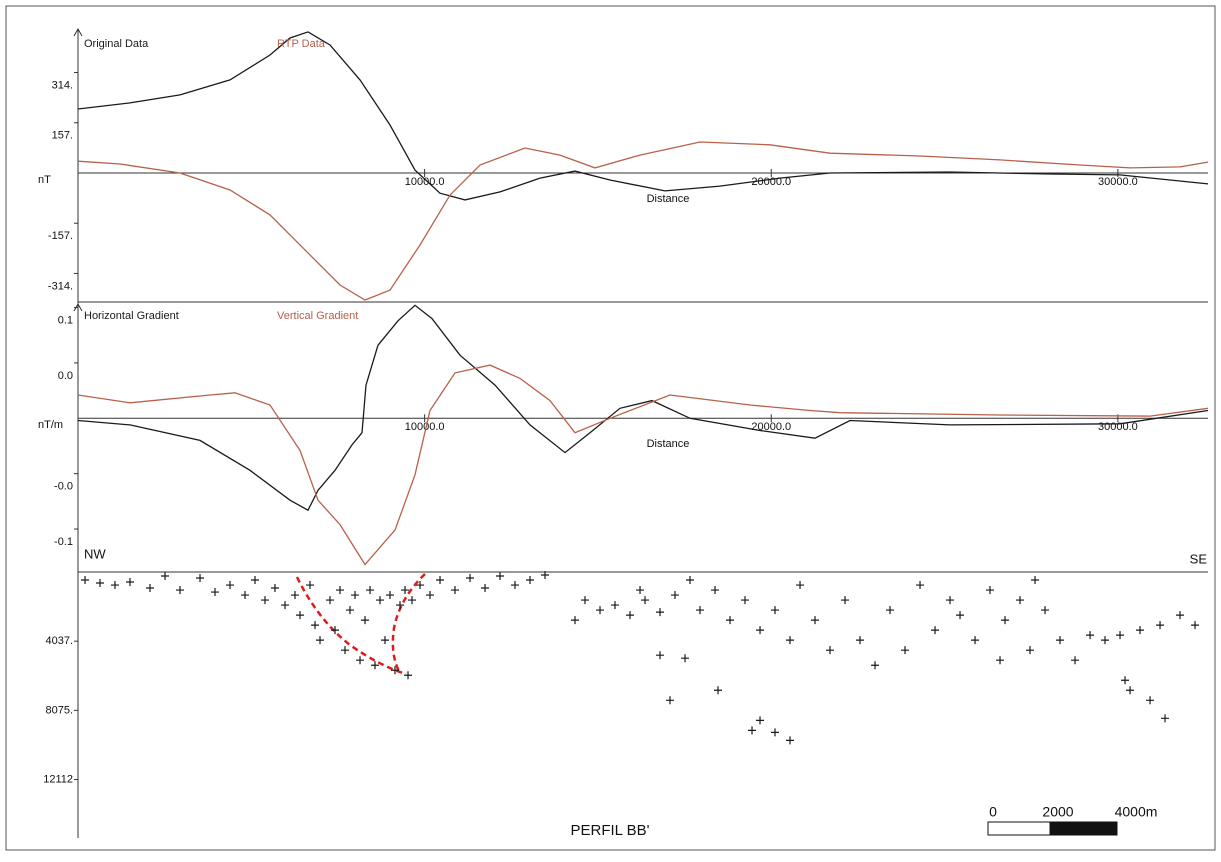  I want to click on scale-bar-black, so click(1083, 828).